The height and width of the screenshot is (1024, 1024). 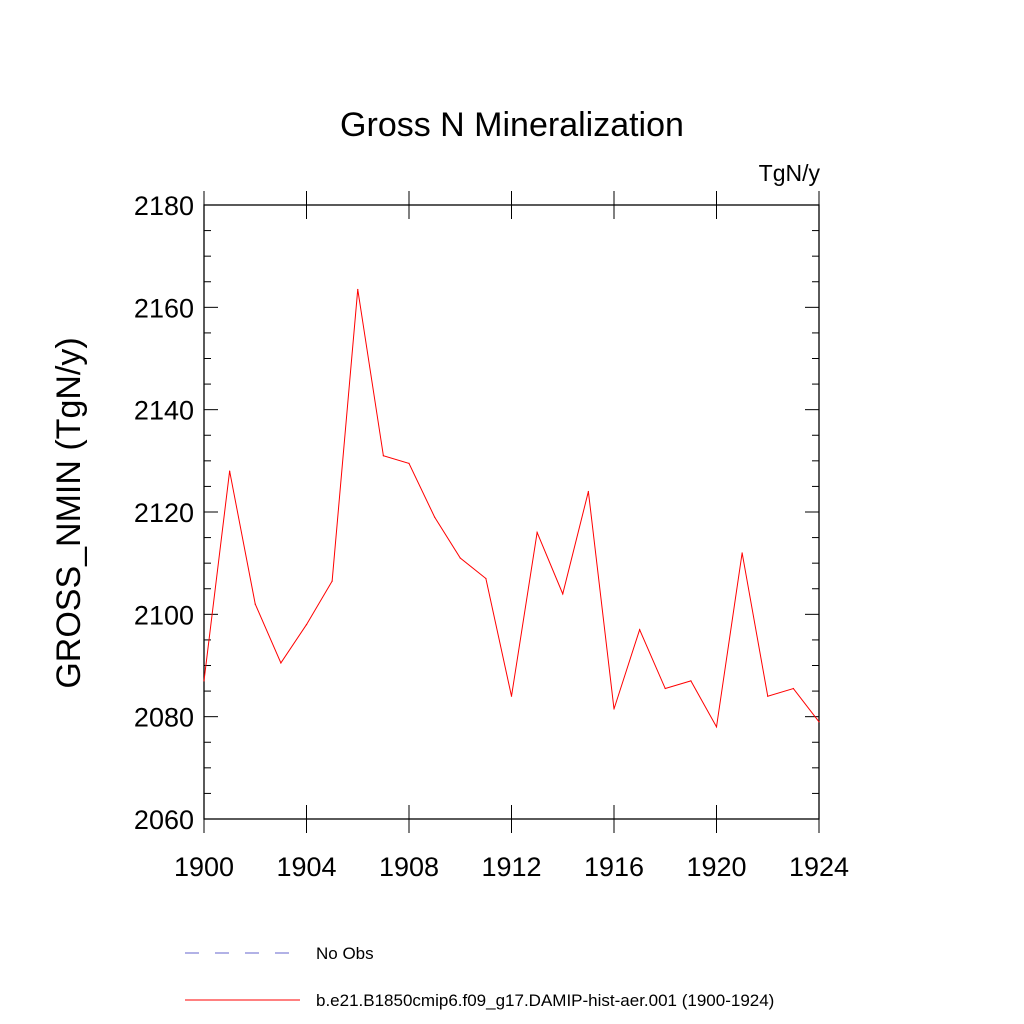 I want to click on y-tick-label: 2080, so click(x=164, y=718).